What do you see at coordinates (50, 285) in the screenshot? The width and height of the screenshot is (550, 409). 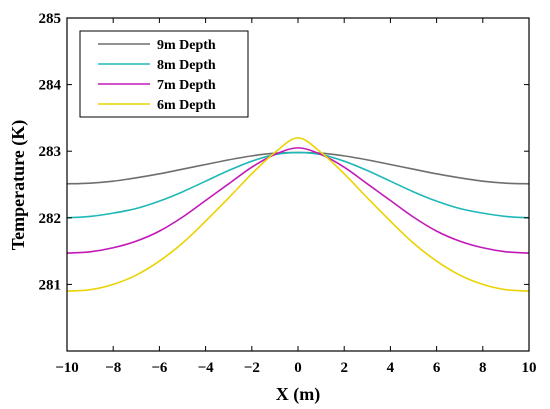 I see `y-tick-label: 281` at bounding box center [50, 285].